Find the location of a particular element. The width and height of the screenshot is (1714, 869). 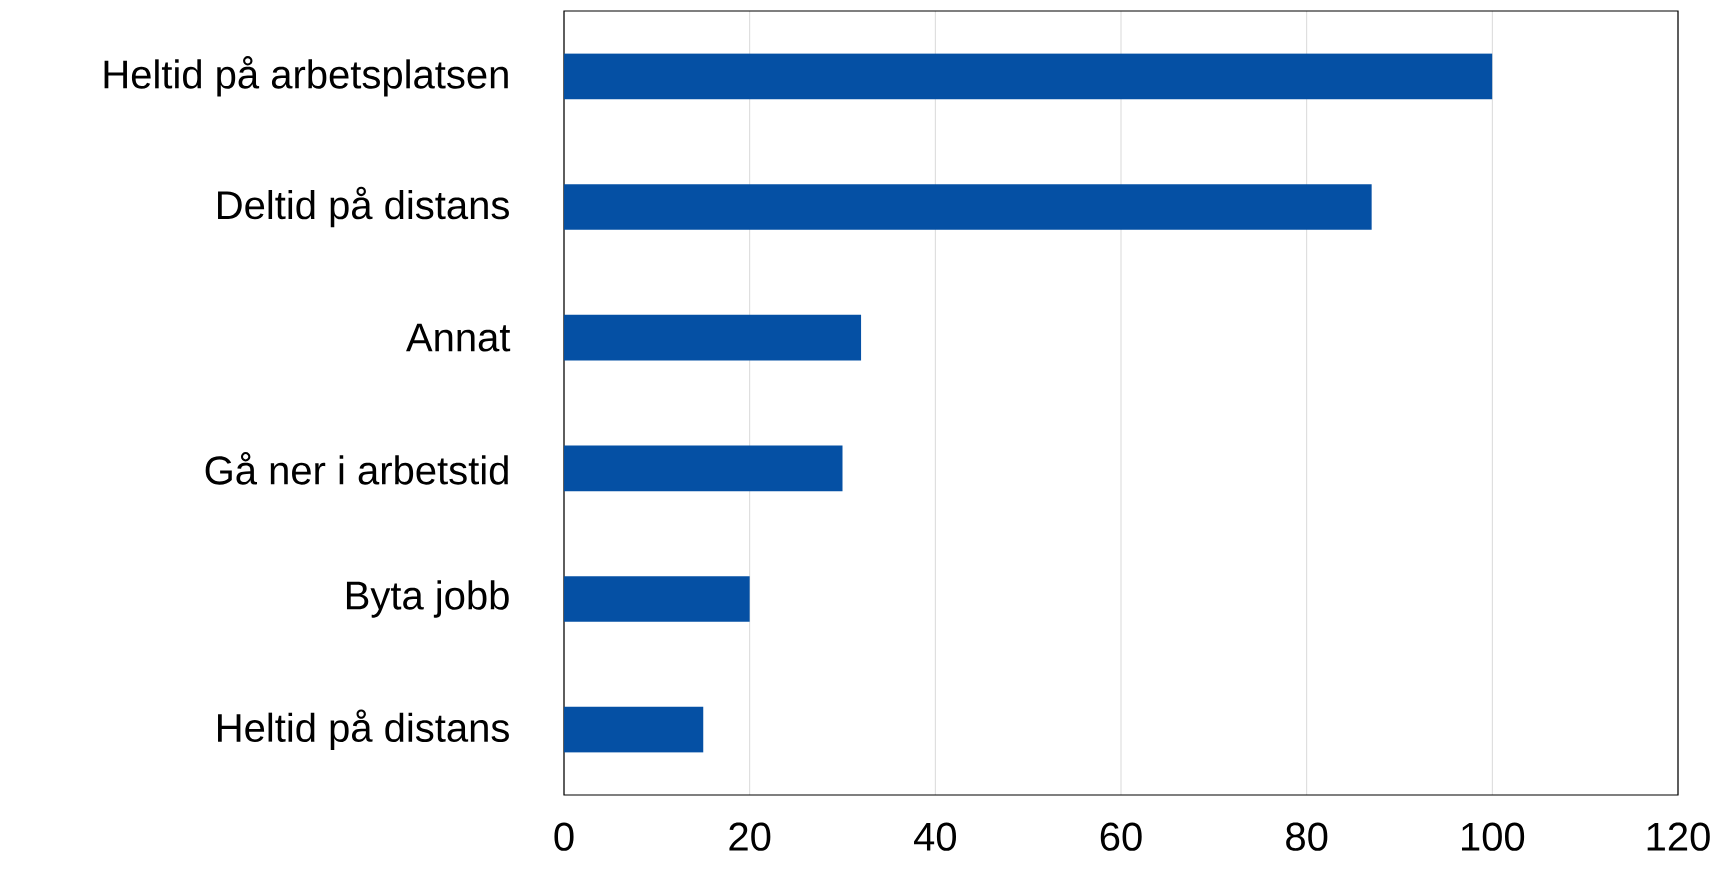

x-tick-label: 40 is located at coordinates (935, 836).